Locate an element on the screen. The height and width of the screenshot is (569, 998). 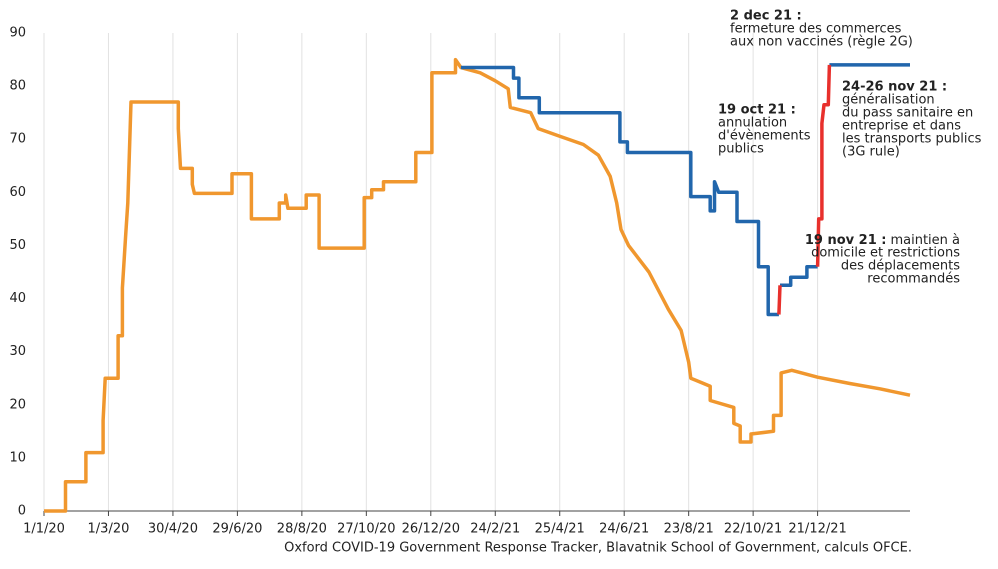
annotation-text: aux non vaccinés (règle 2G) is located at coordinates (821, 42).